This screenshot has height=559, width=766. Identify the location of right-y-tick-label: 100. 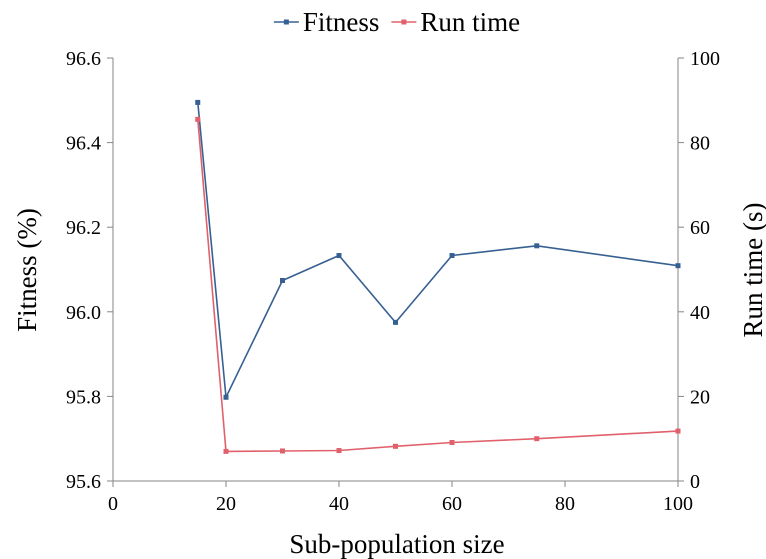
(705, 59).